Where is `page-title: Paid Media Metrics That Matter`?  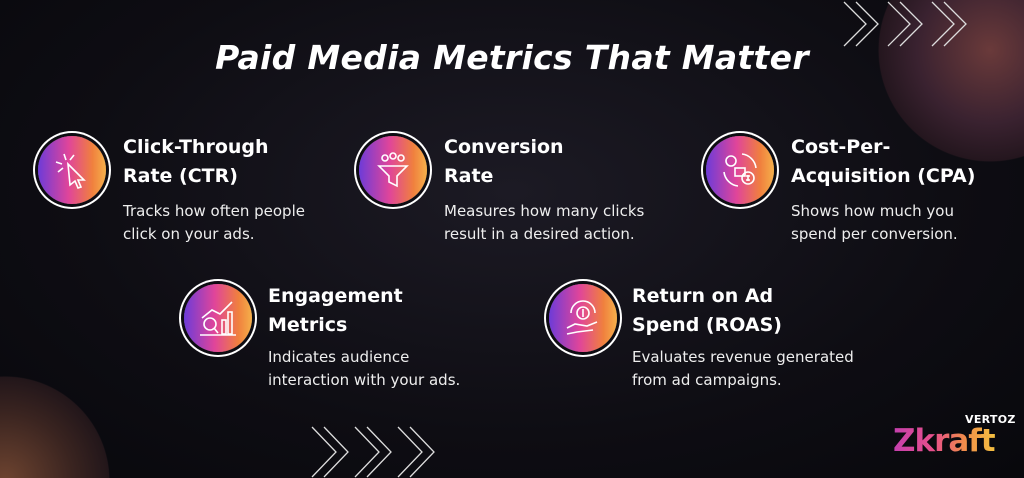 page-title: Paid Media Metrics That Matter is located at coordinates (512, 57).